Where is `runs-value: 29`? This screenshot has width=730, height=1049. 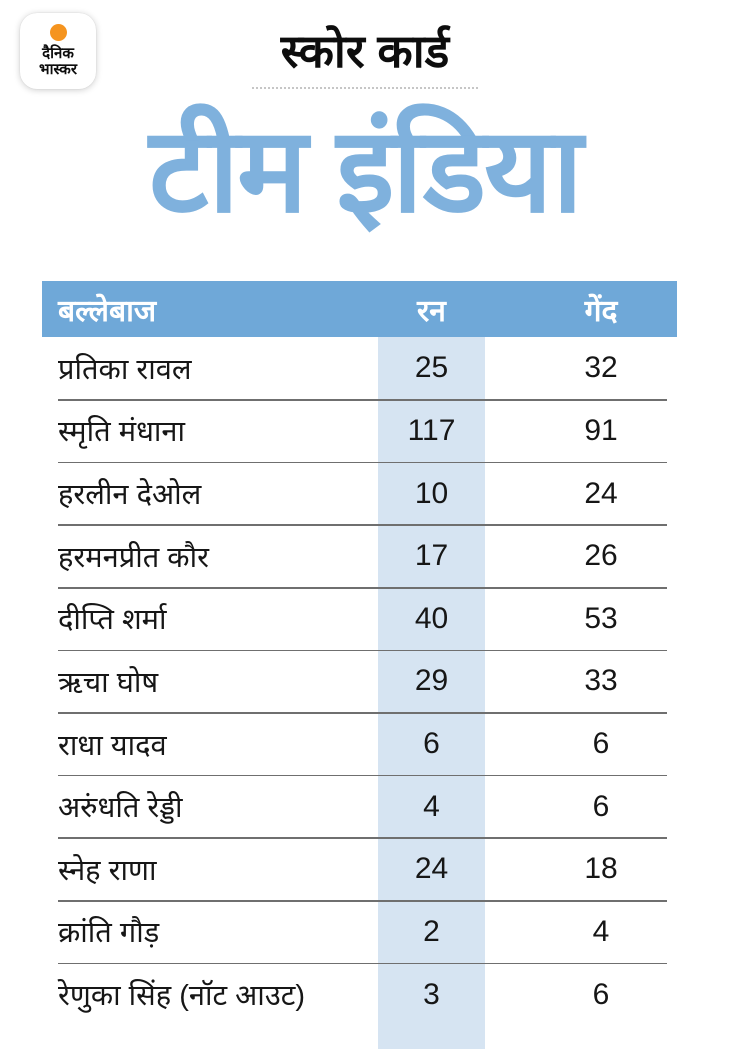
runs-value: 29 is located at coordinates (431, 681).